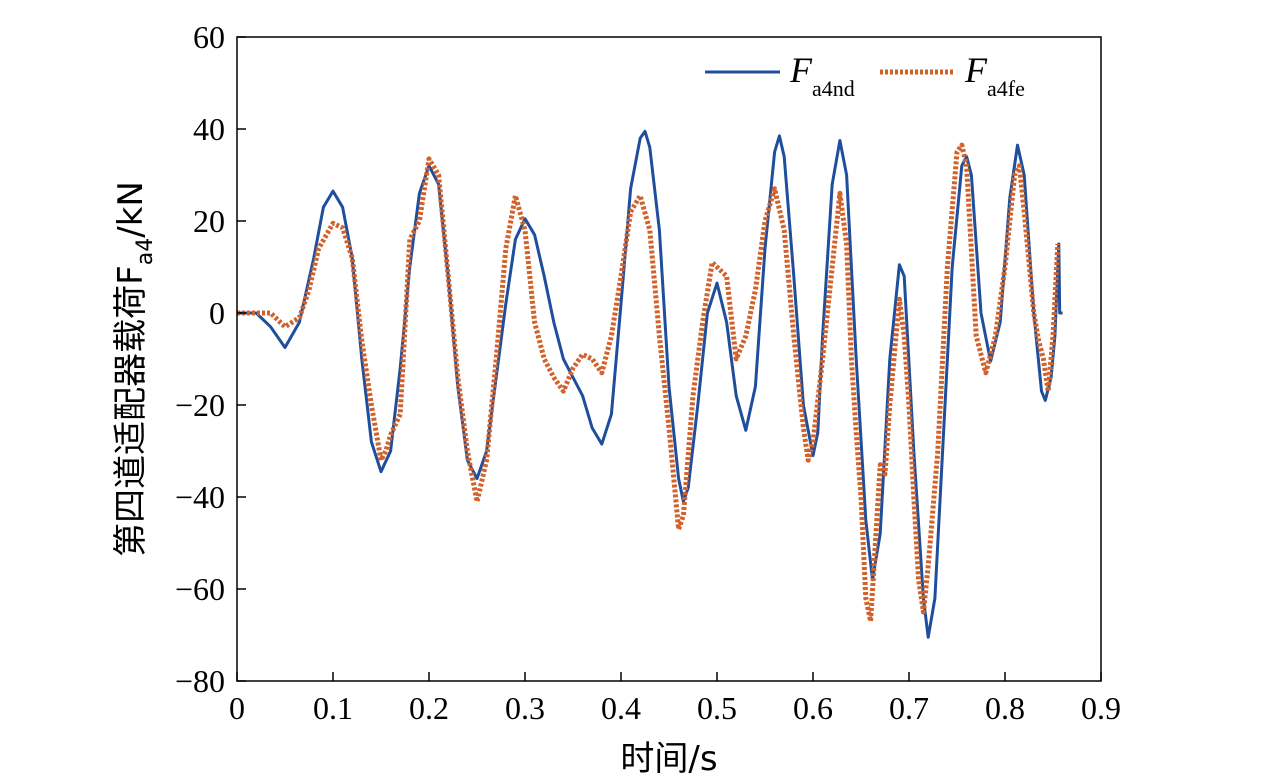  Describe the element at coordinates (822, 75) in the screenshot. I see `legend-label-a4nd: Fa4nd` at that location.